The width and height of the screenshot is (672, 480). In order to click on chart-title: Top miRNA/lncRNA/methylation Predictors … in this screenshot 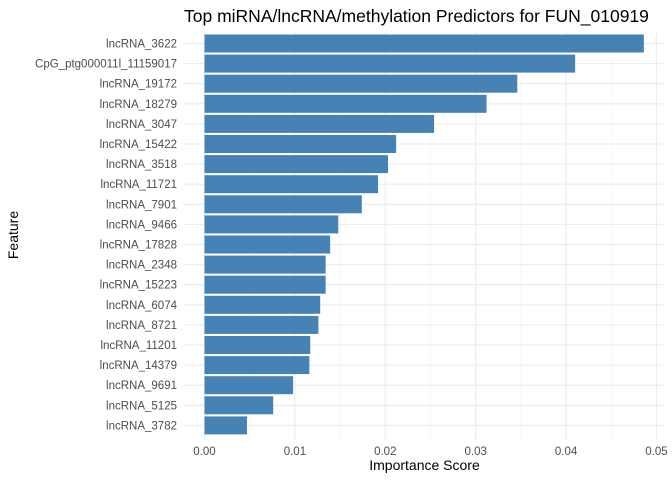, I will do `click(416, 16)`.